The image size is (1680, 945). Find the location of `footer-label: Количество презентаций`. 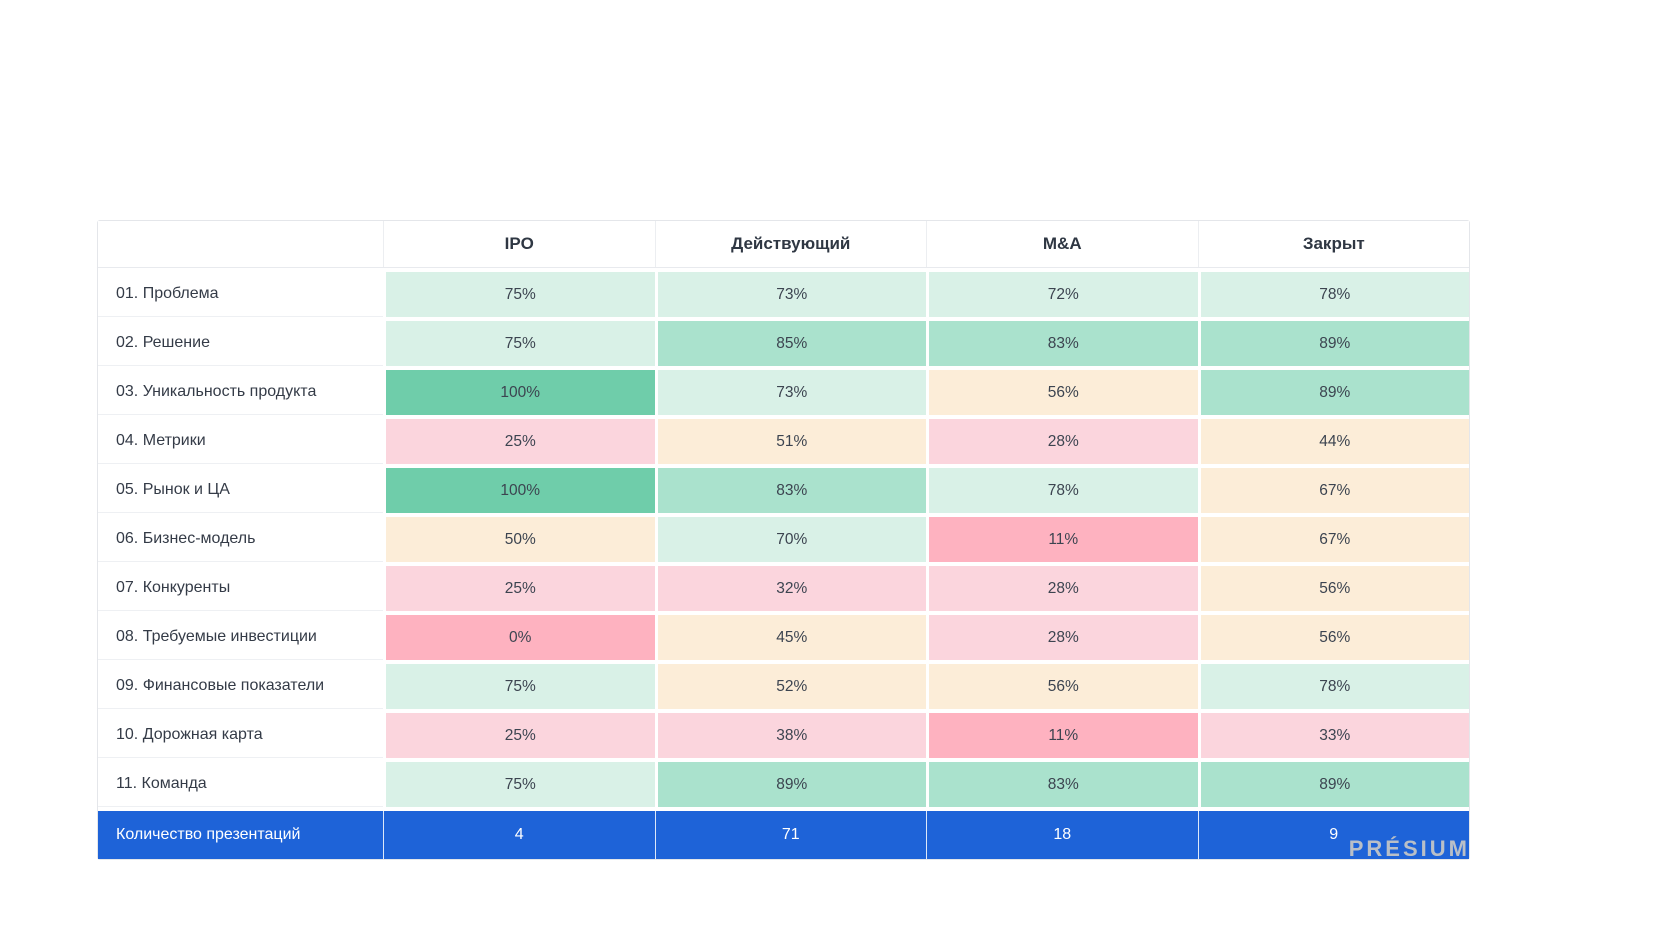

footer-label: Количество презентаций is located at coordinates (208, 834).